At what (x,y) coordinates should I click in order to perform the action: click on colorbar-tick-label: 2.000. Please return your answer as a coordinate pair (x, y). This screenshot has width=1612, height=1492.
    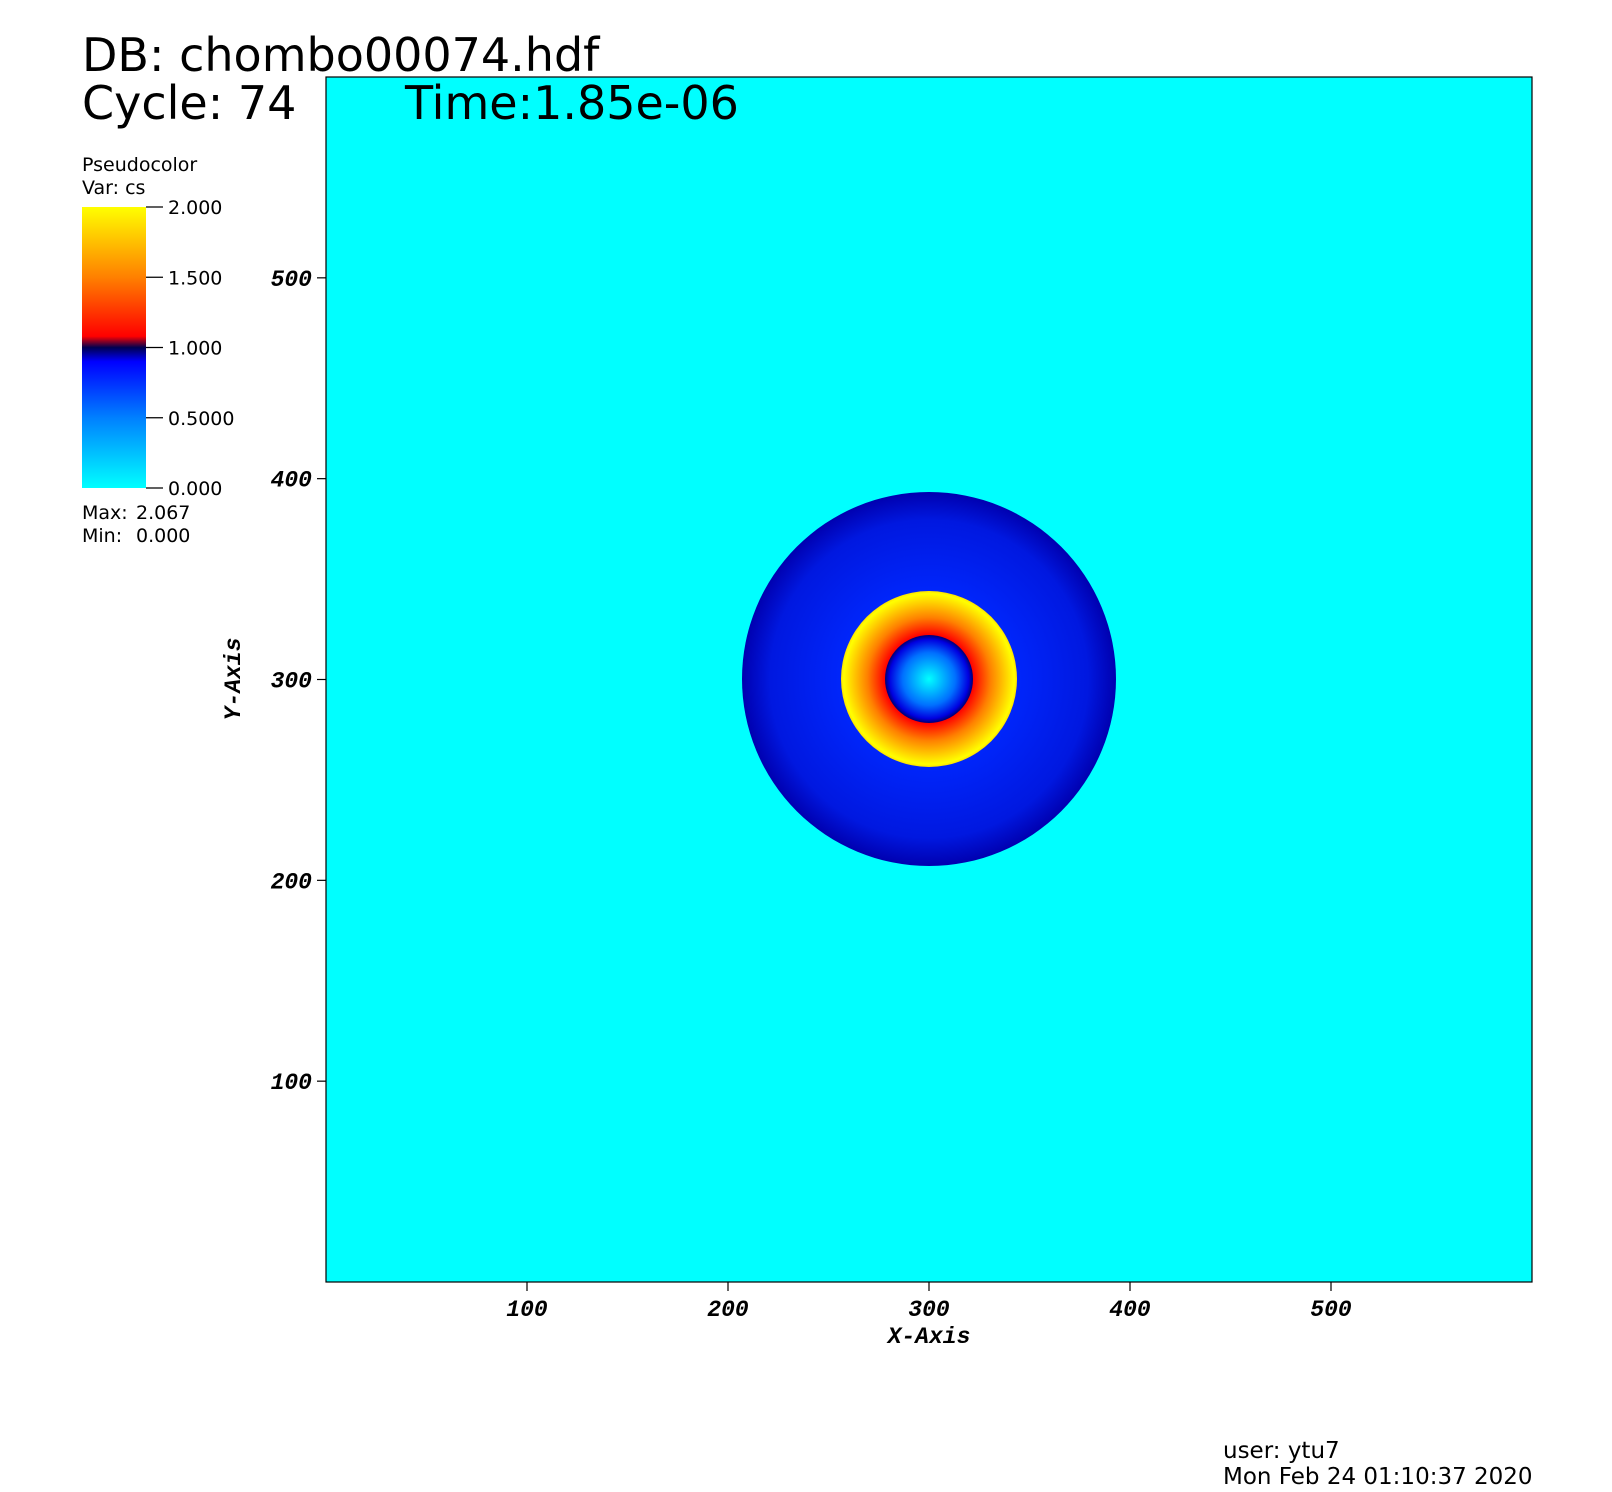
    Looking at the image, I should click on (195, 208).